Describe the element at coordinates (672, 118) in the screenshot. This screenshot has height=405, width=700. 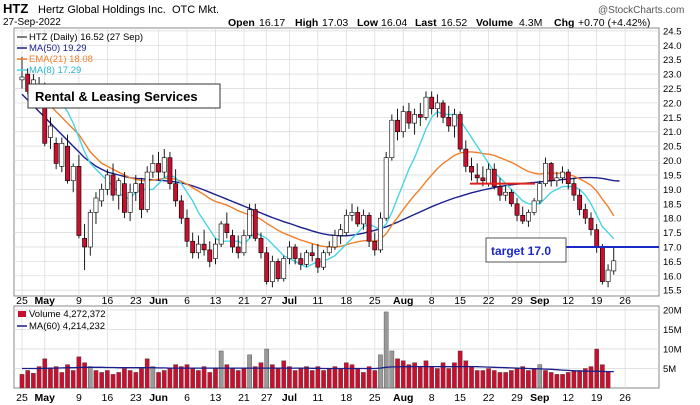
I see `price-tick-label: 21.5` at that location.